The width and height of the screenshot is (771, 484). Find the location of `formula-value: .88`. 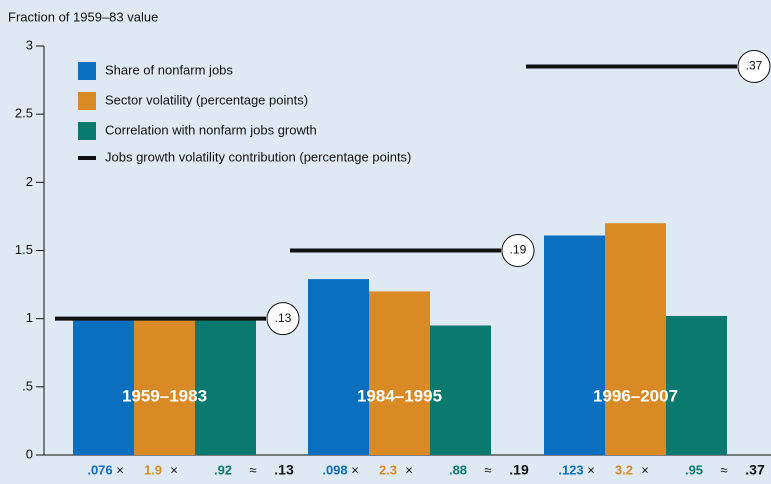

formula-value: .88 is located at coordinates (458, 469).